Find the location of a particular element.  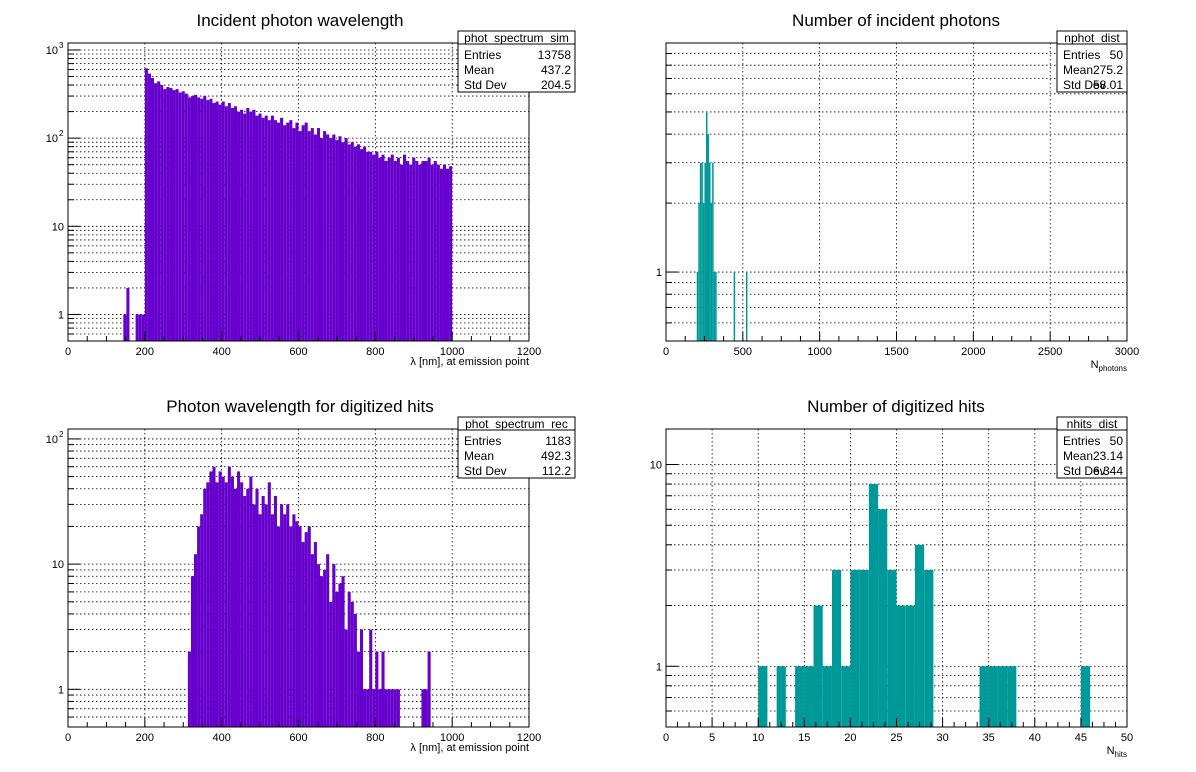

x-tick-label: 10 is located at coordinates (758, 738).